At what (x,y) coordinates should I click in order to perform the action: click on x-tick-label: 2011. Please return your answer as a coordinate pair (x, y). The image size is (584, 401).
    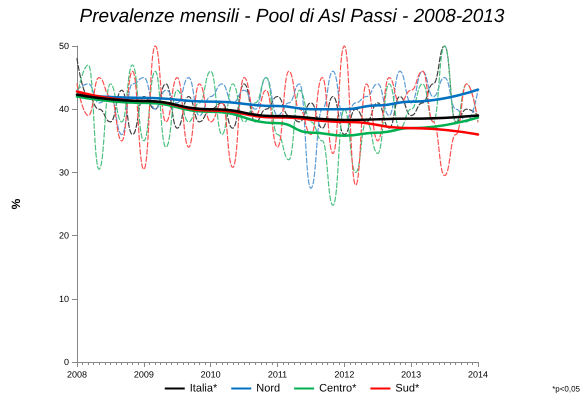
    Looking at the image, I should click on (278, 375).